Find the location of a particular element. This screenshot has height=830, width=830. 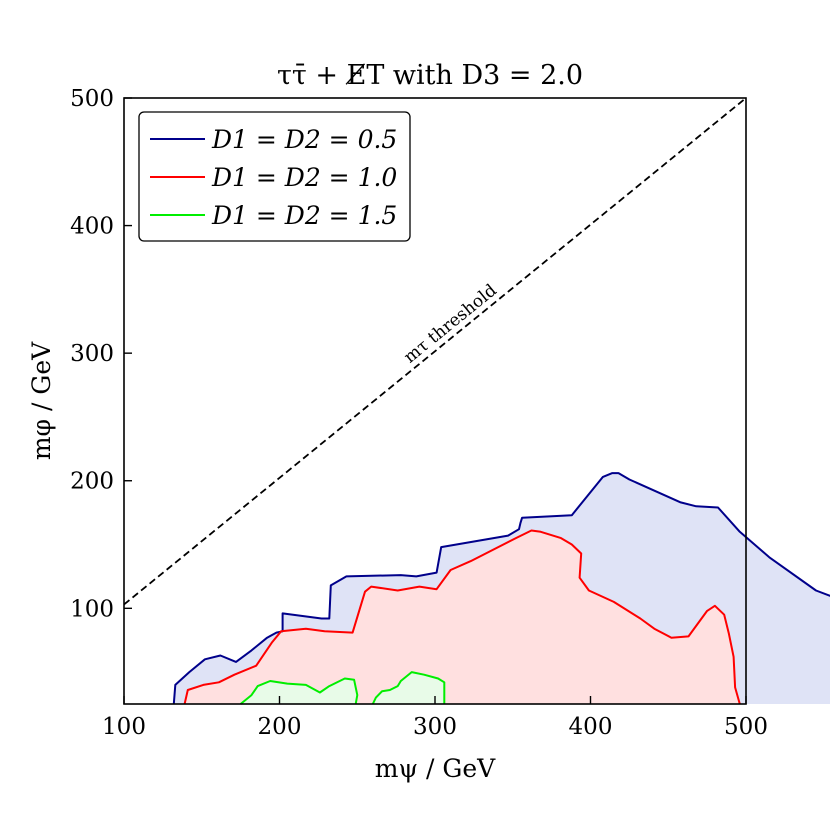

legend-box is located at coordinates (274, 176).